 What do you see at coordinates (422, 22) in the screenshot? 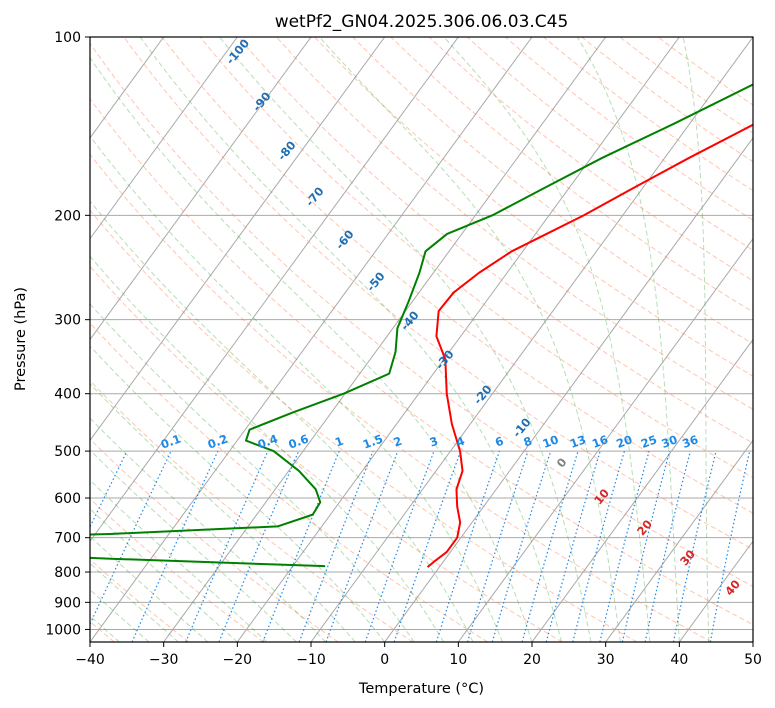
I see `chart-title: wetPf2_GN04.2025.306.06.03.C45` at bounding box center [422, 22].